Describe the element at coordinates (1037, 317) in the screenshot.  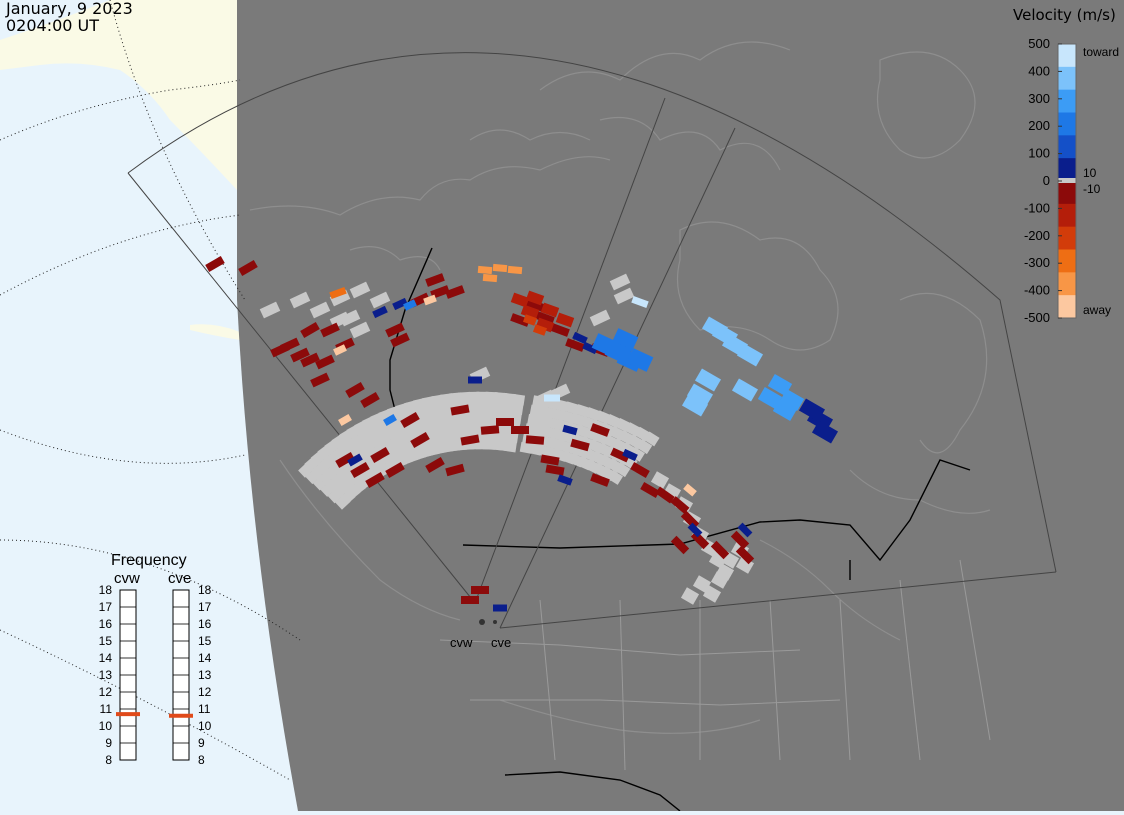
I see `colorbar-tick-label: -500` at that location.